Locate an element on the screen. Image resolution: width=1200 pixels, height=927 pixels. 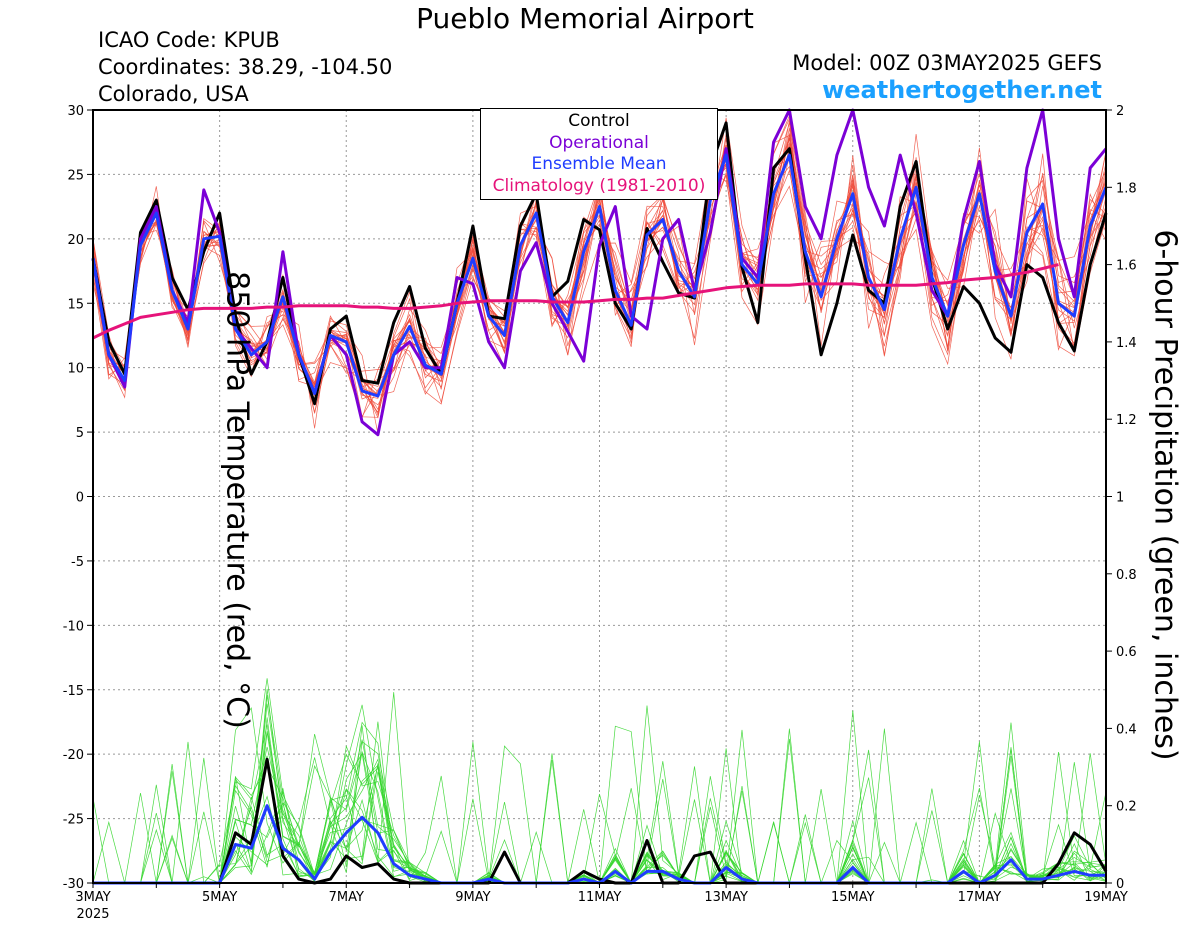
y-tick-label: 10 is located at coordinates (75, 369).